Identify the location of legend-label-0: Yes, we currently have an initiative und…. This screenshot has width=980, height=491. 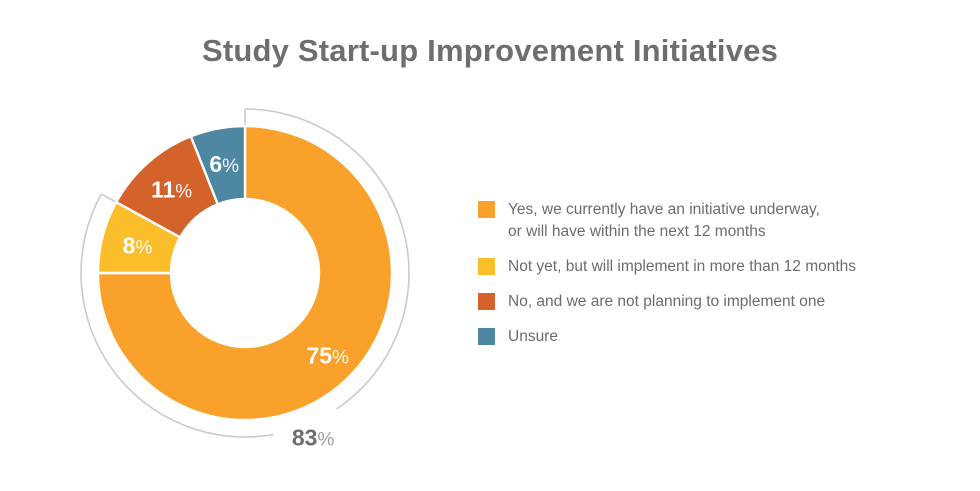
(664, 220).